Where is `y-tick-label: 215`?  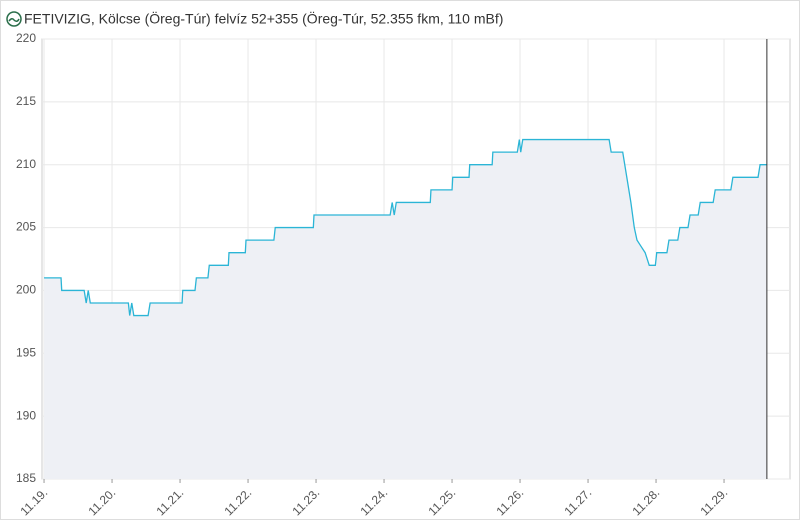 y-tick-label: 215 is located at coordinates (26, 101).